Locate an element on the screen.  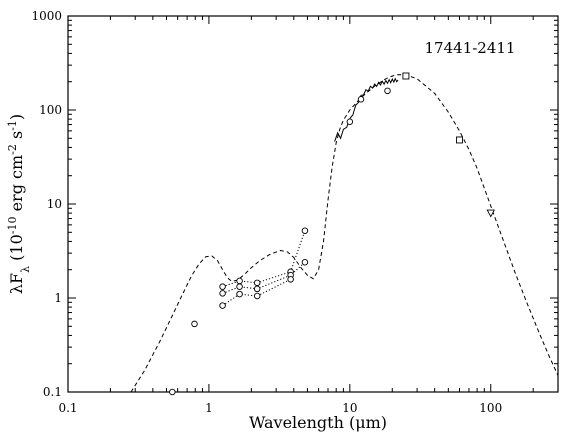
dotted-lines-layer is located at coordinates (264, 268).